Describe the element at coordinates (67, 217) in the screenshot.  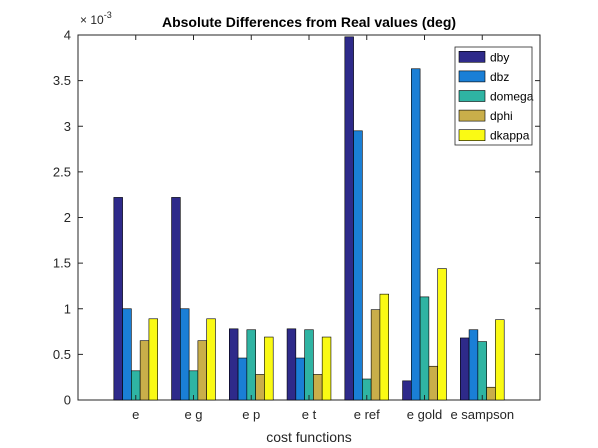
I see `y-tick-label: 2` at that location.